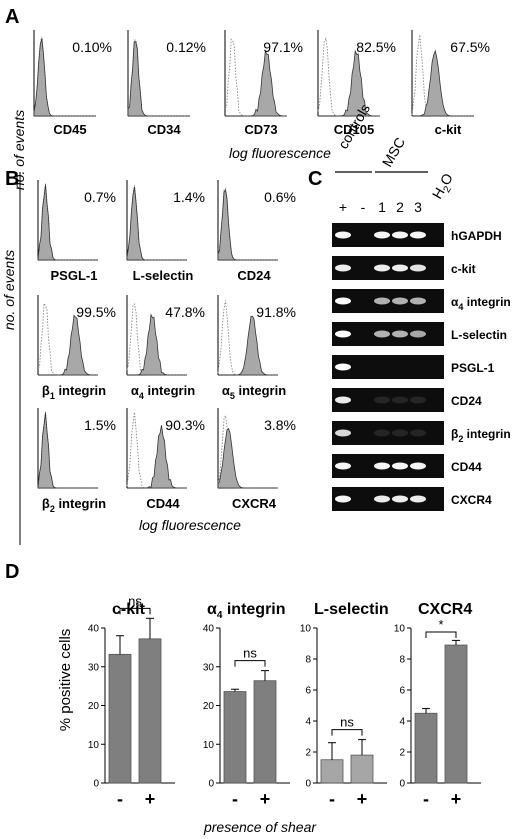 Image resolution: width=520 pixels, height=839 pixels. I want to click on panel-b-percent-0: 0.7%, so click(100, 197).